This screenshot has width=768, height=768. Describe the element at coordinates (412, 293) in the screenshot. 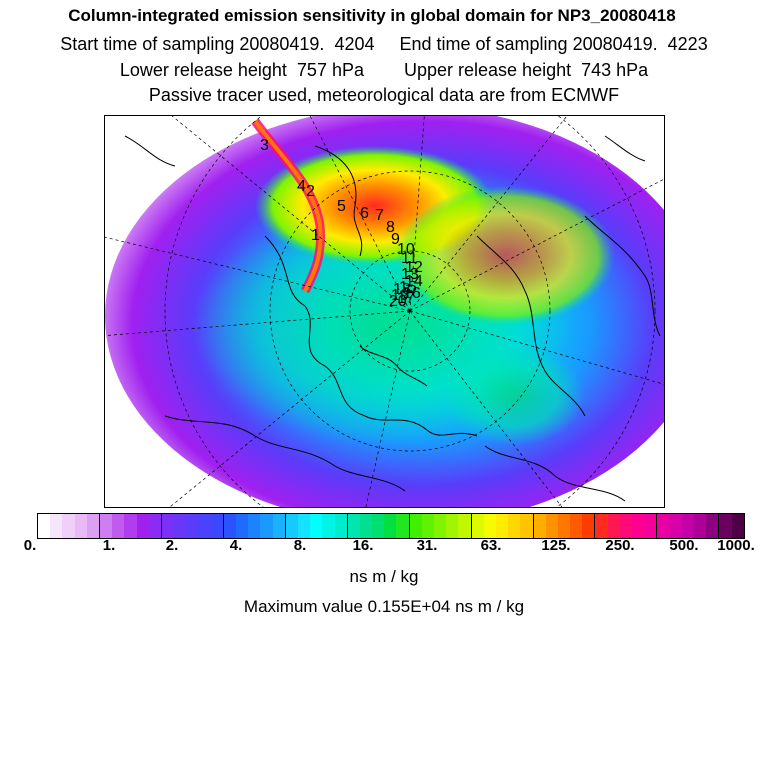

I see `track-label: 16` at that location.